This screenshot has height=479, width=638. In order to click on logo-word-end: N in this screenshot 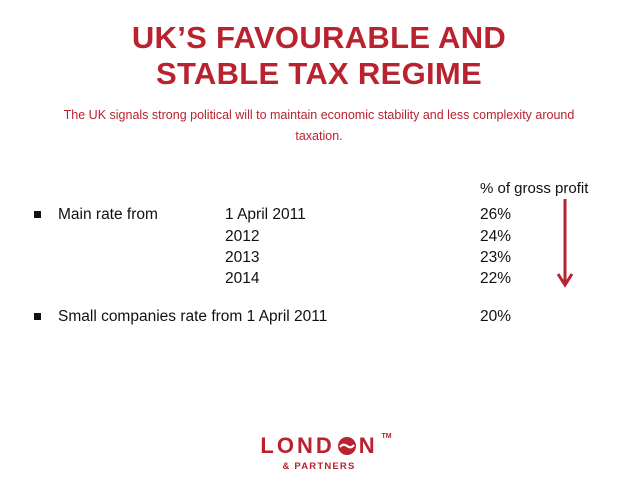, I will do `click(368, 445)`.